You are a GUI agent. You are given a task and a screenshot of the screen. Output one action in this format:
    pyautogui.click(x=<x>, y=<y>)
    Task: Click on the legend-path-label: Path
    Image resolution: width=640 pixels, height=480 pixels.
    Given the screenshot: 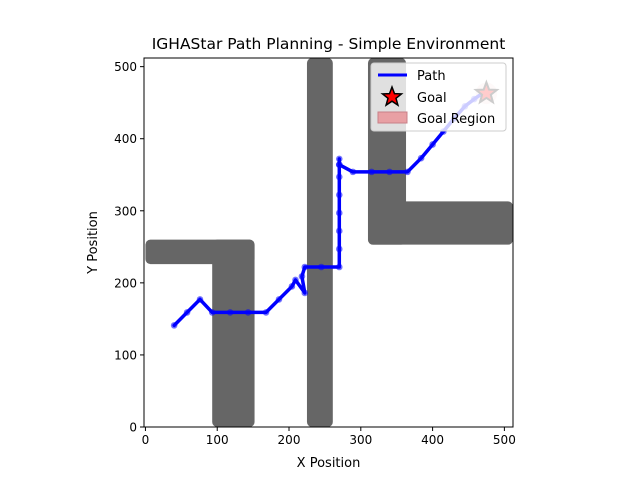 What is the action you would take?
    pyautogui.click(x=431, y=76)
    